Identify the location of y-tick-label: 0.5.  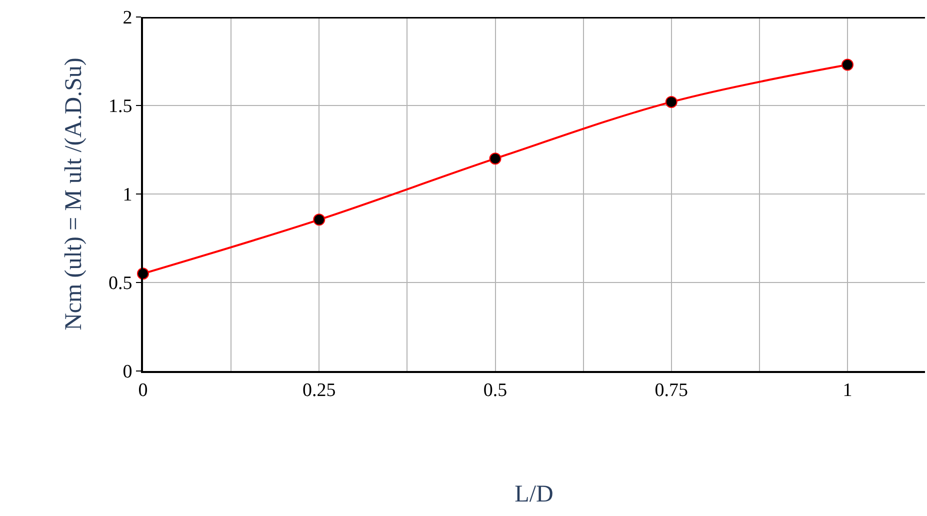
(120, 283).